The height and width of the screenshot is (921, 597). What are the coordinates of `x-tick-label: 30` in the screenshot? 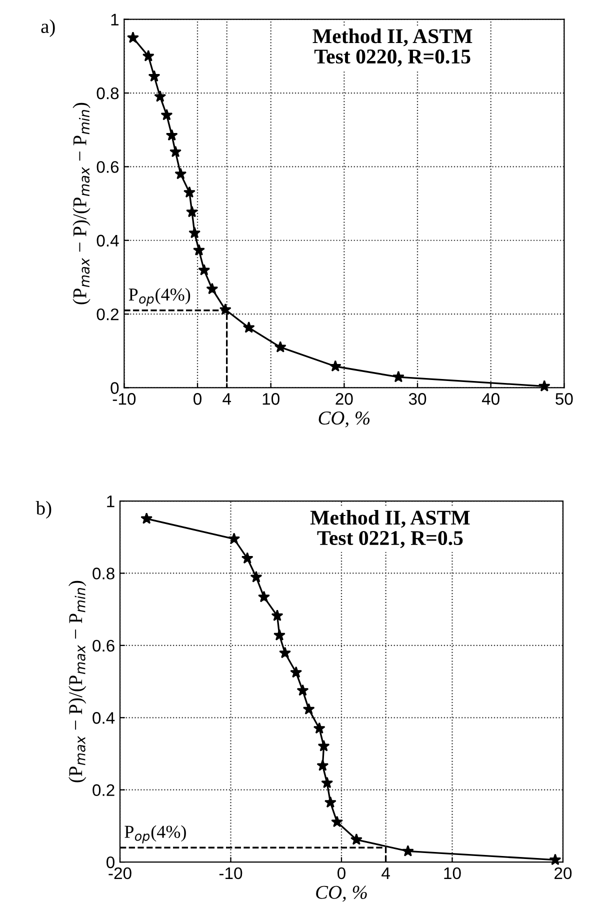 It's located at (417, 399).